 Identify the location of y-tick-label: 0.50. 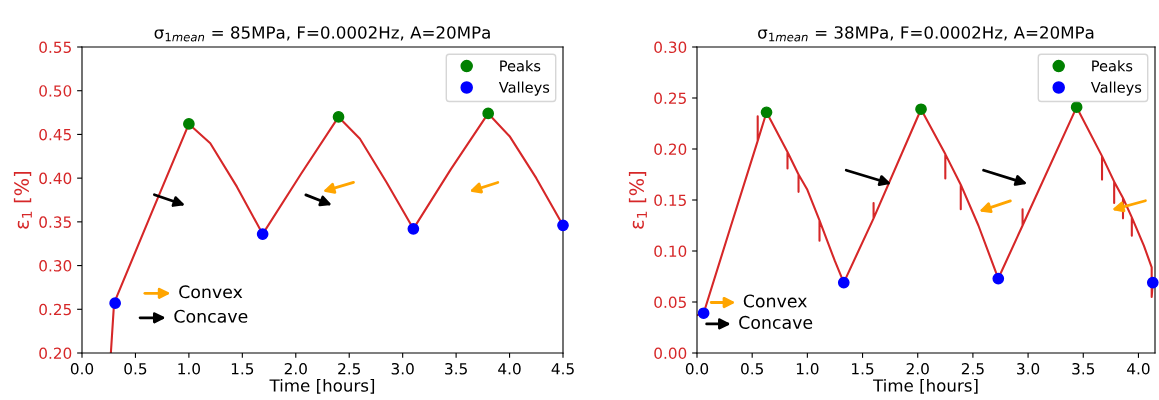
(55, 91).